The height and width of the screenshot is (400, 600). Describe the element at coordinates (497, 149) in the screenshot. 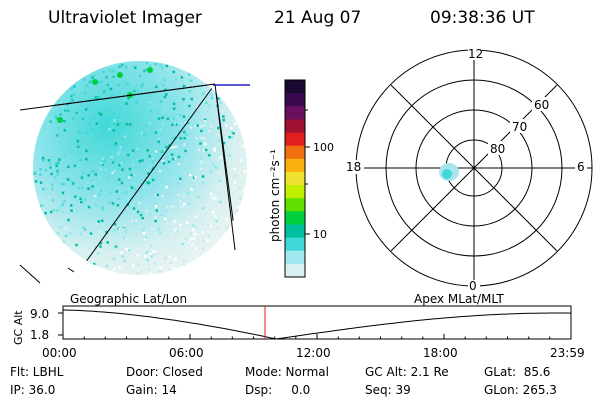

I see `lat-label-80: 80` at that location.